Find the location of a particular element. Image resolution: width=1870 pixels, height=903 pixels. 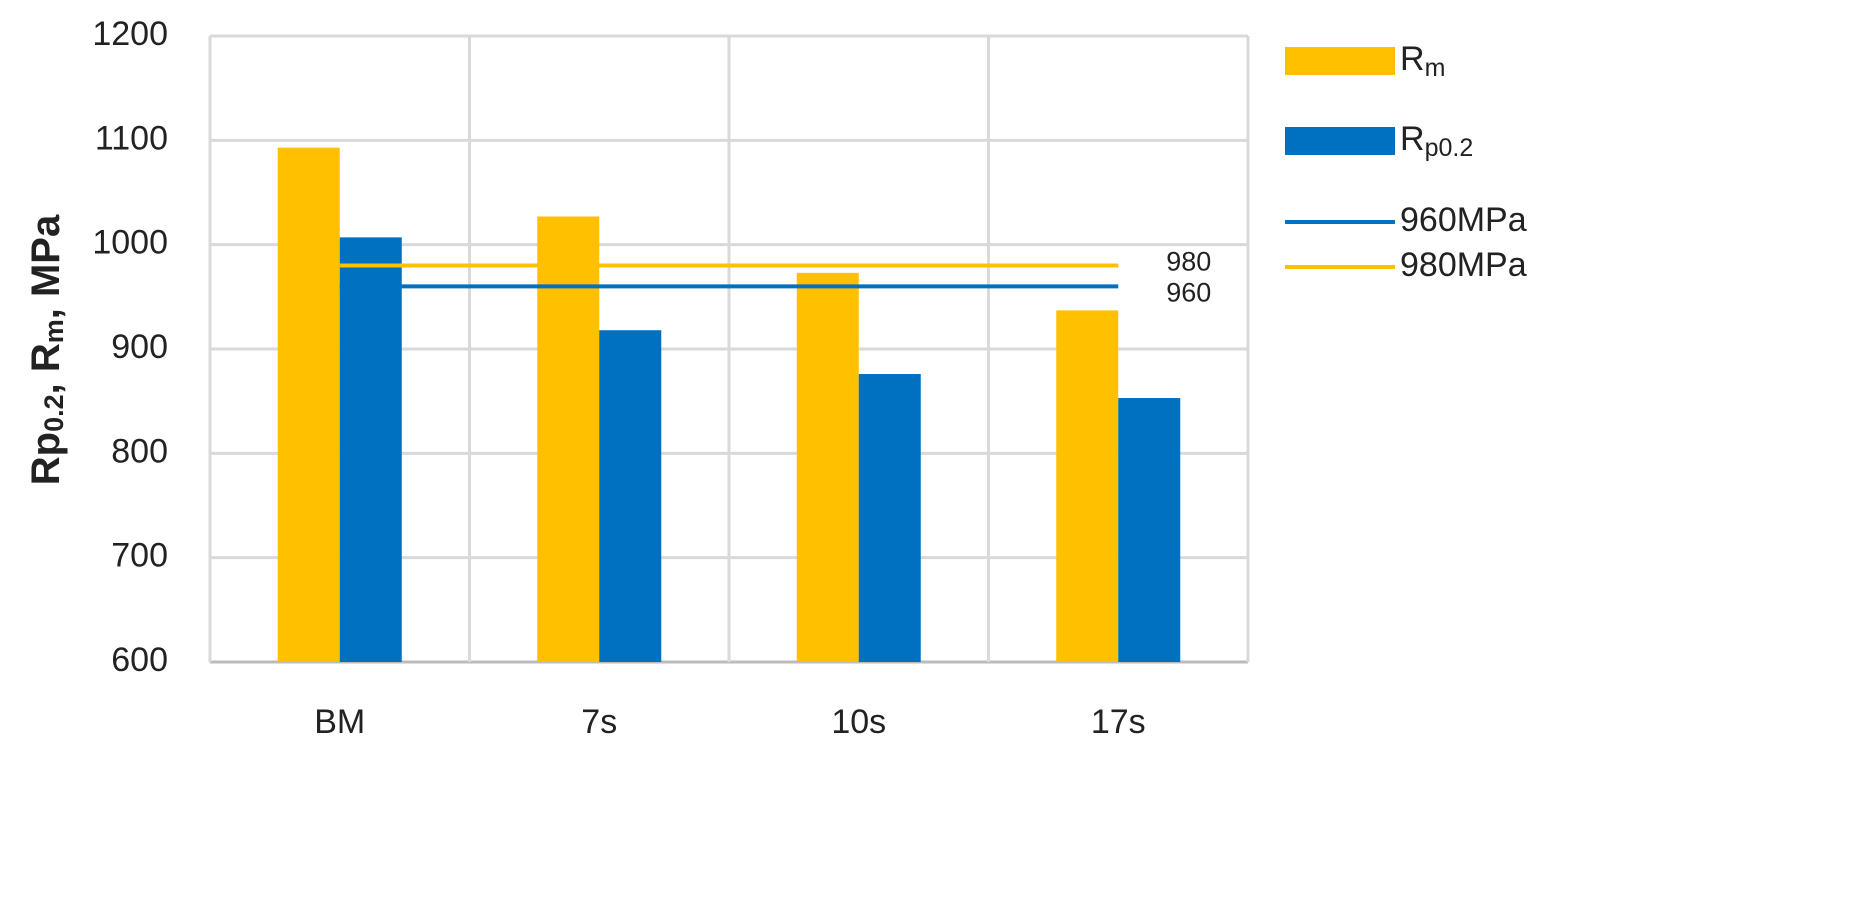

x-tick-label: 7s is located at coordinates (599, 722).